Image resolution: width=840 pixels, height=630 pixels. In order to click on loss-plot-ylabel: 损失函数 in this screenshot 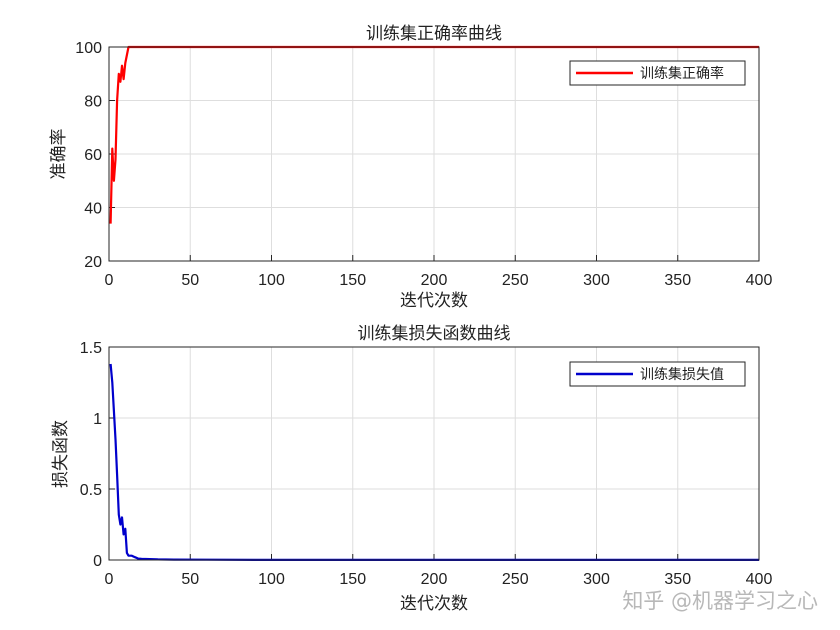, I will do `click(61, 454)`.